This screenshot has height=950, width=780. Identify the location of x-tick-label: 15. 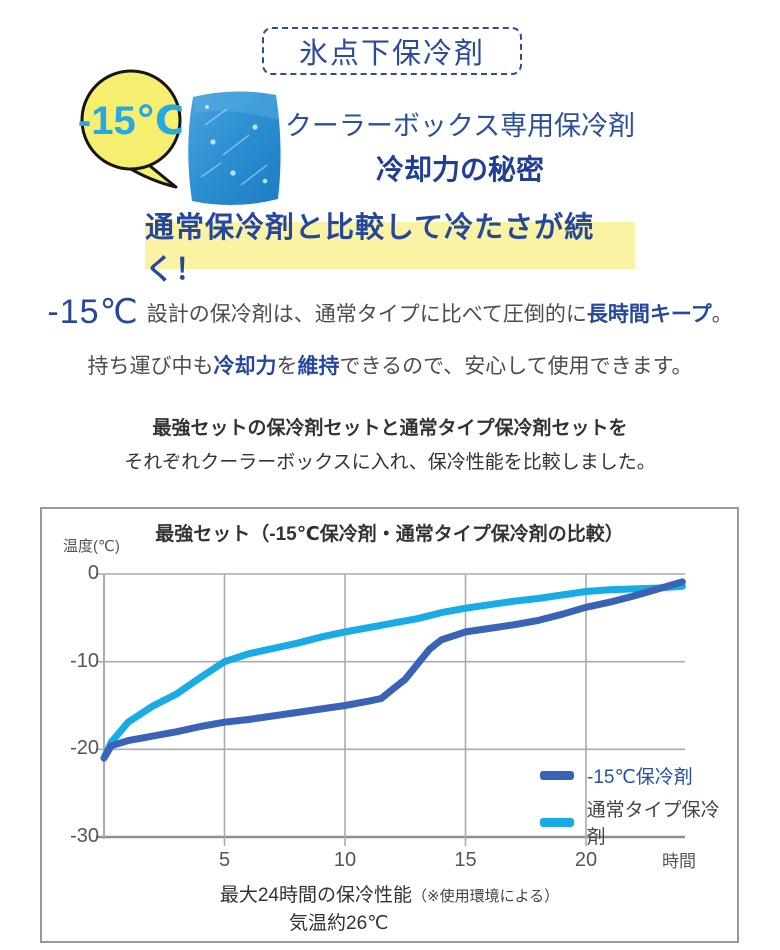
(465, 860).